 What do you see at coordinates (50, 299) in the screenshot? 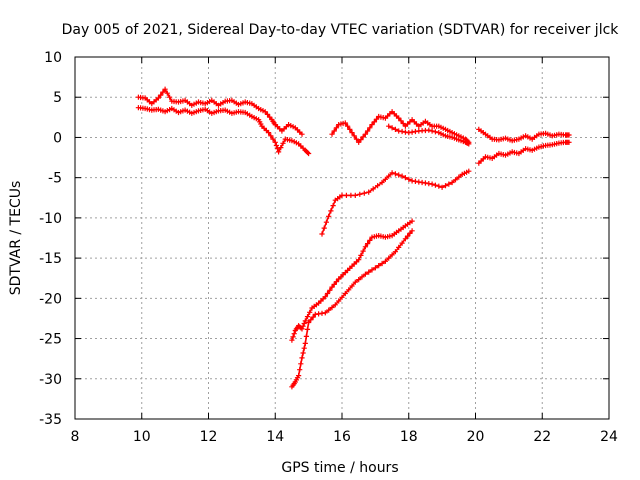
I see `y-tick-label: -20` at bounding box center [50, 299].